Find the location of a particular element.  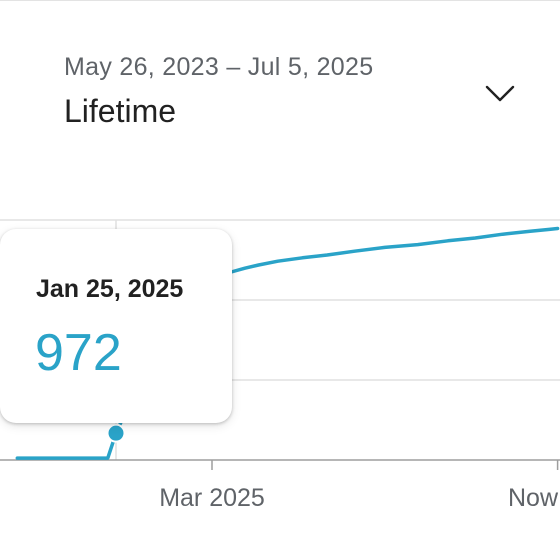

x-tick-label-1: Mar 2025 is located at coordinates (212, 498).